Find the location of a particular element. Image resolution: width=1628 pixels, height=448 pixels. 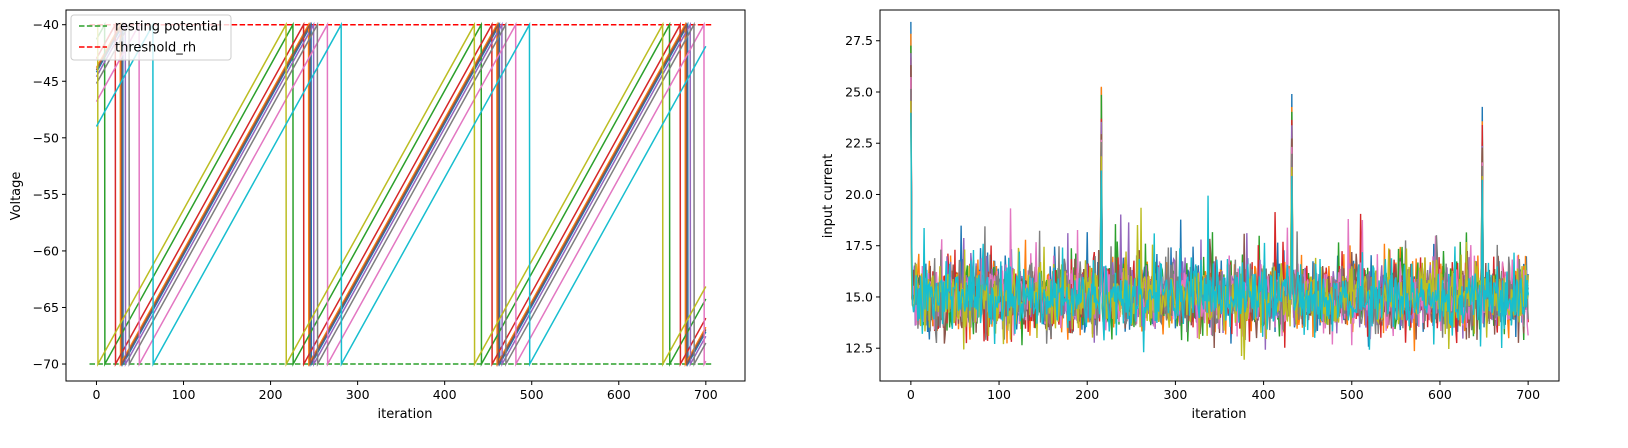

voltage-y-axis-label: Voltage is located at coordinates (16, 196).